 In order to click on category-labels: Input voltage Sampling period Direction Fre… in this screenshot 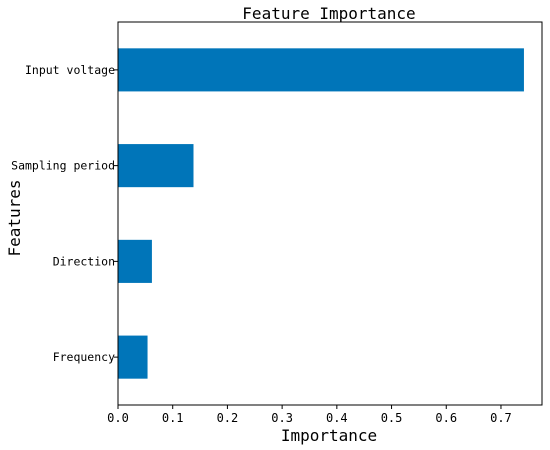, I will do `click(64, 213)`.